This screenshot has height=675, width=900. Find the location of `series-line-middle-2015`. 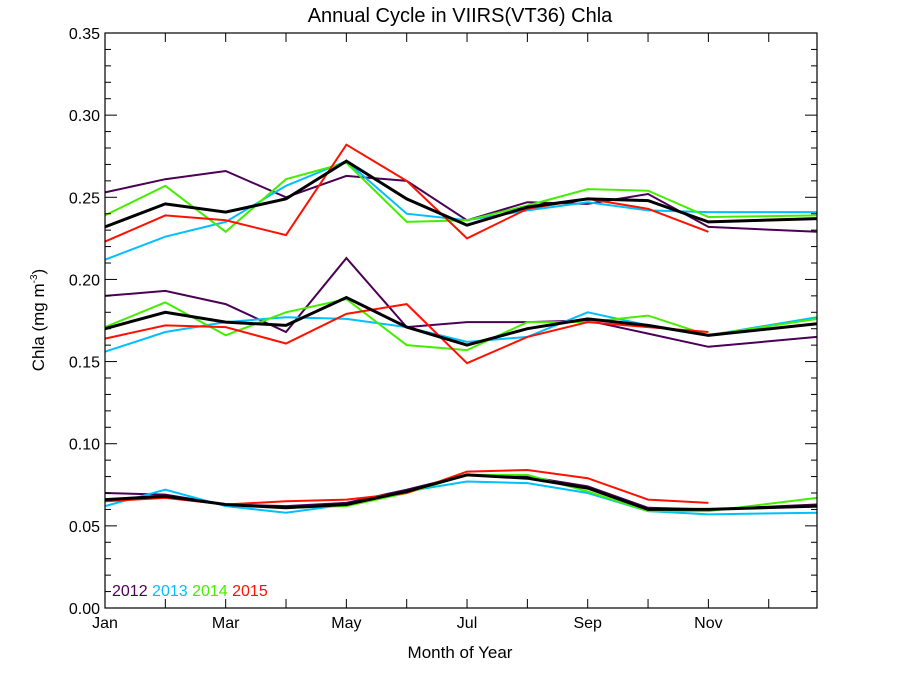

series-line-middle-2015 is located at coordinates (406, 334).